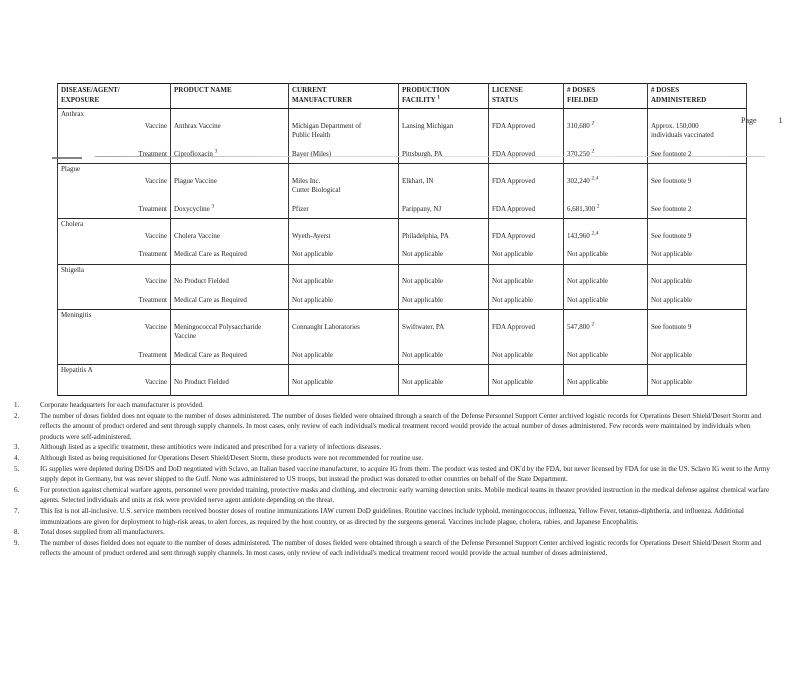 The width and height of the screenshot is (792, 694). I want to click on disease-name: Plague, so click(114, 169).